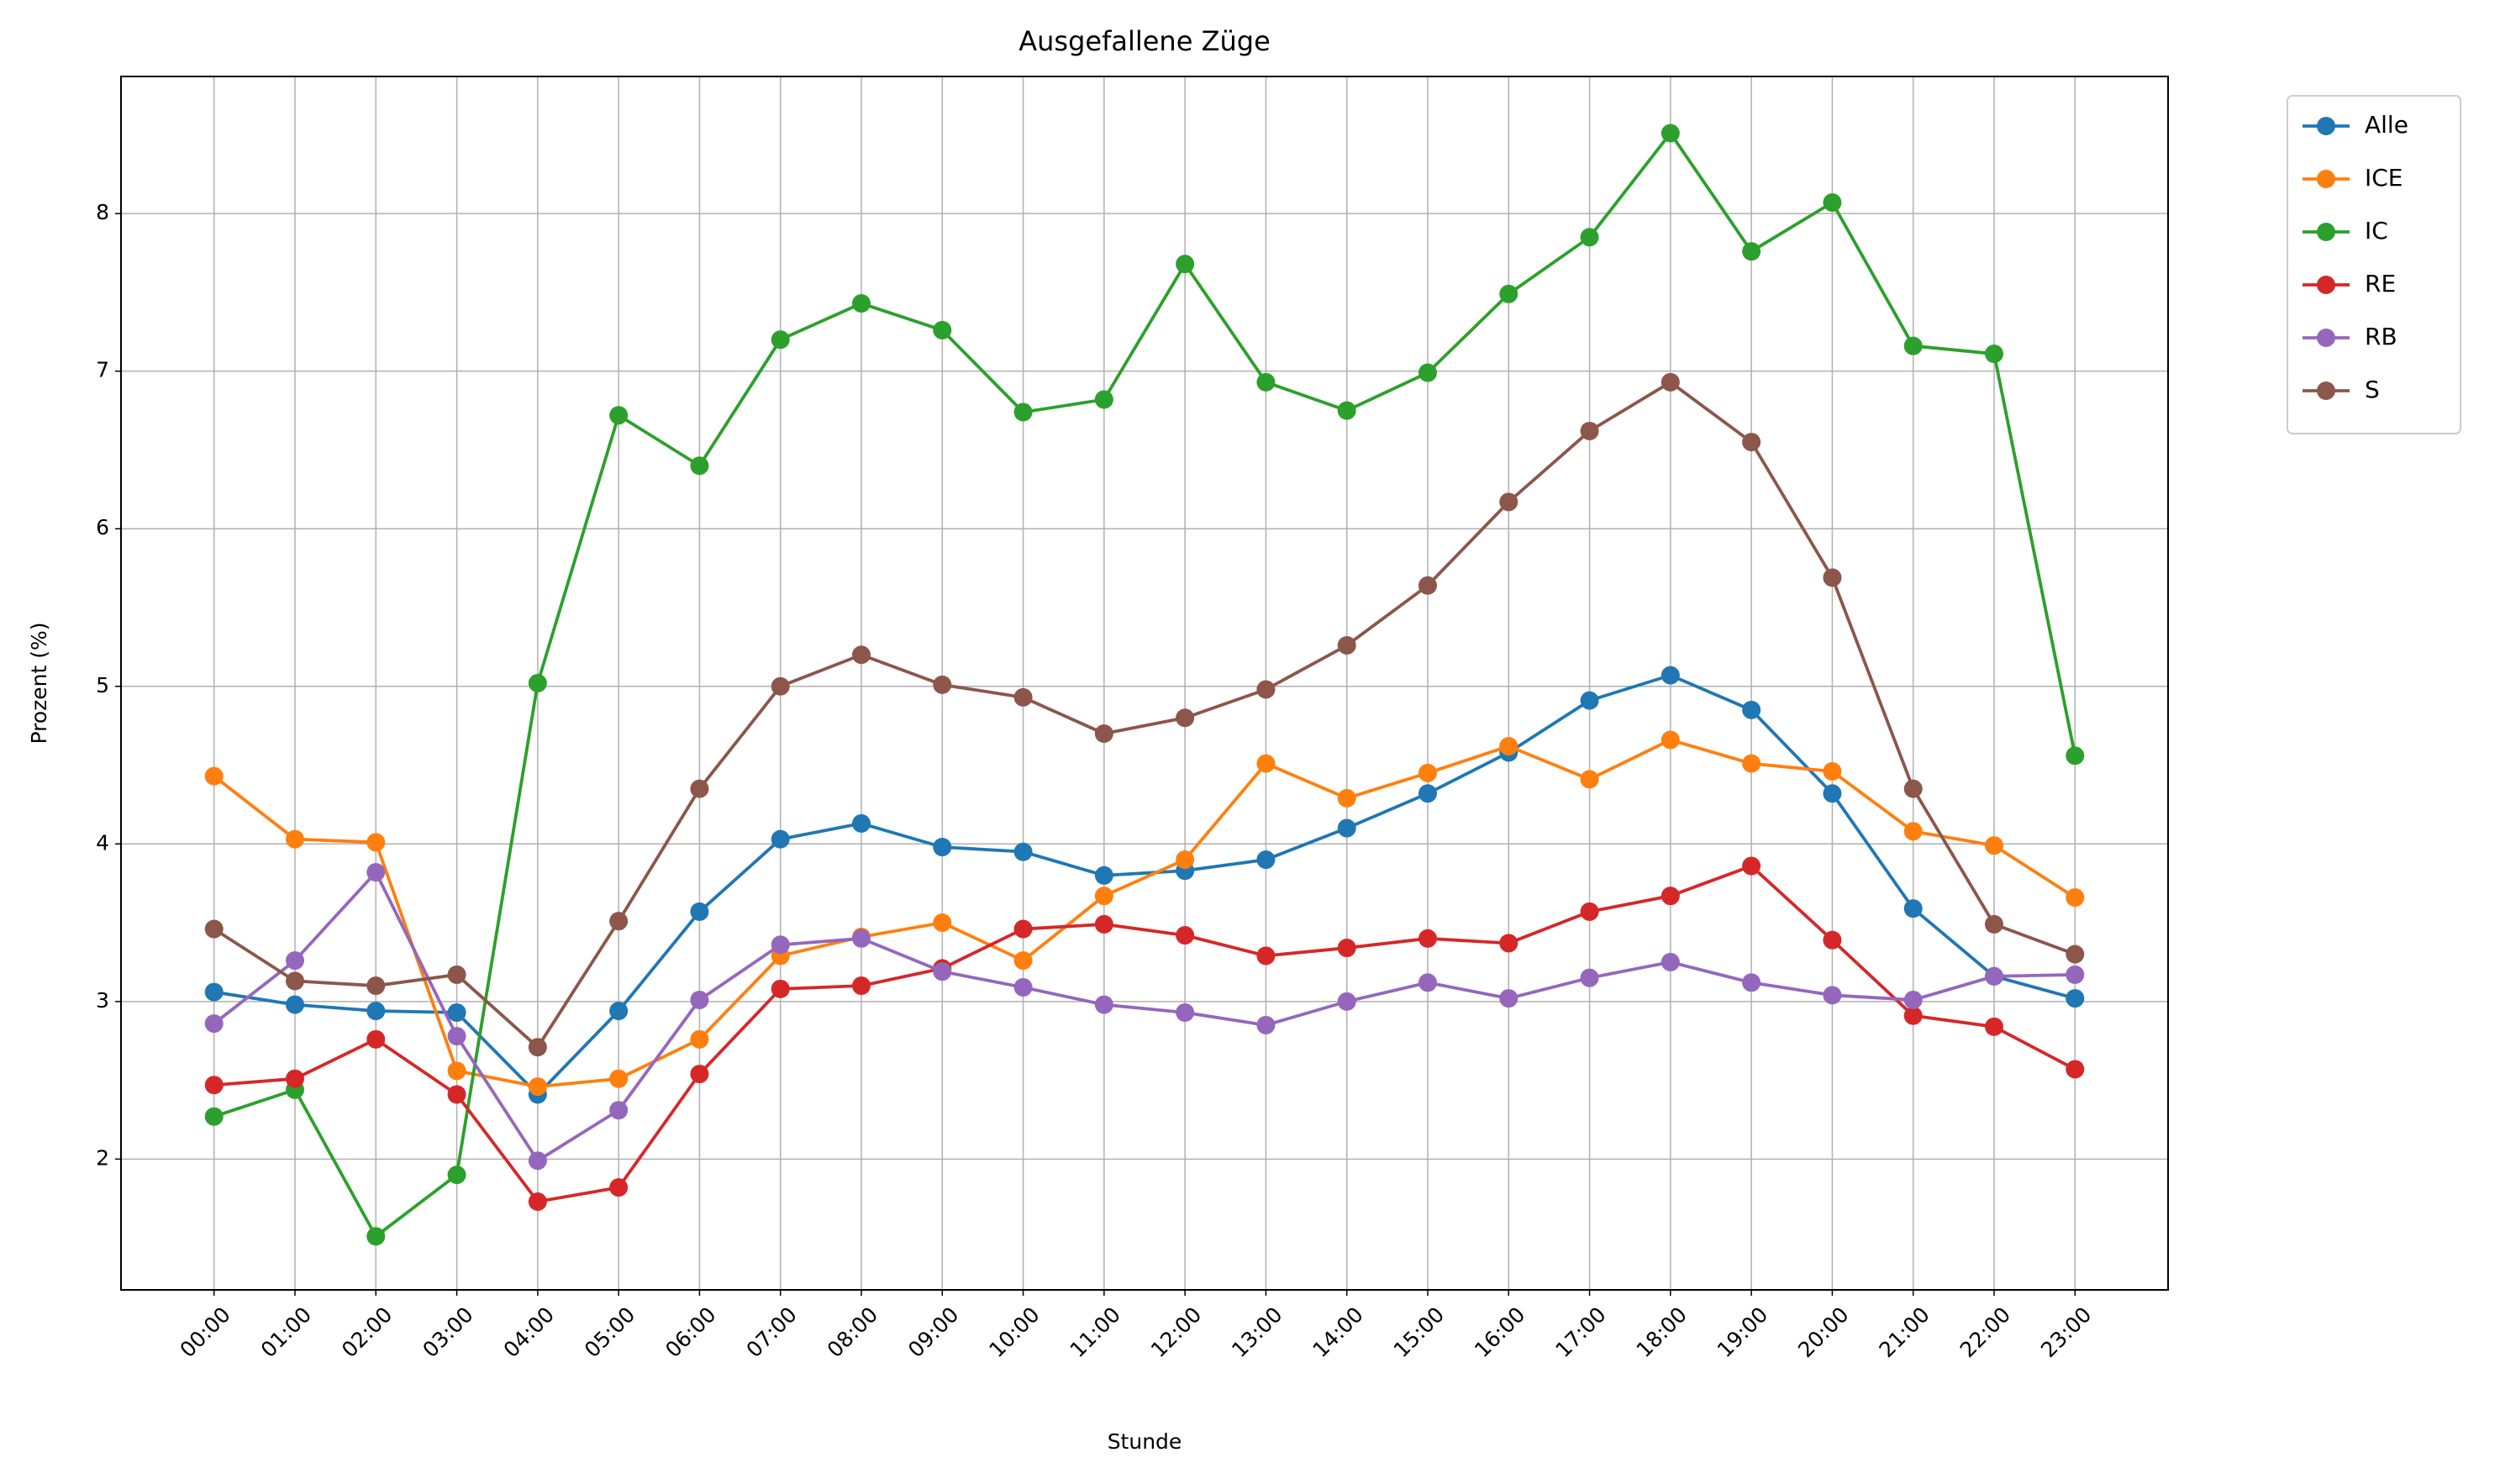  What do you see at coordinates (102, 1000) in the screenshot?
I see `y-tick-label: 3` at bounding box center [102, 1000].